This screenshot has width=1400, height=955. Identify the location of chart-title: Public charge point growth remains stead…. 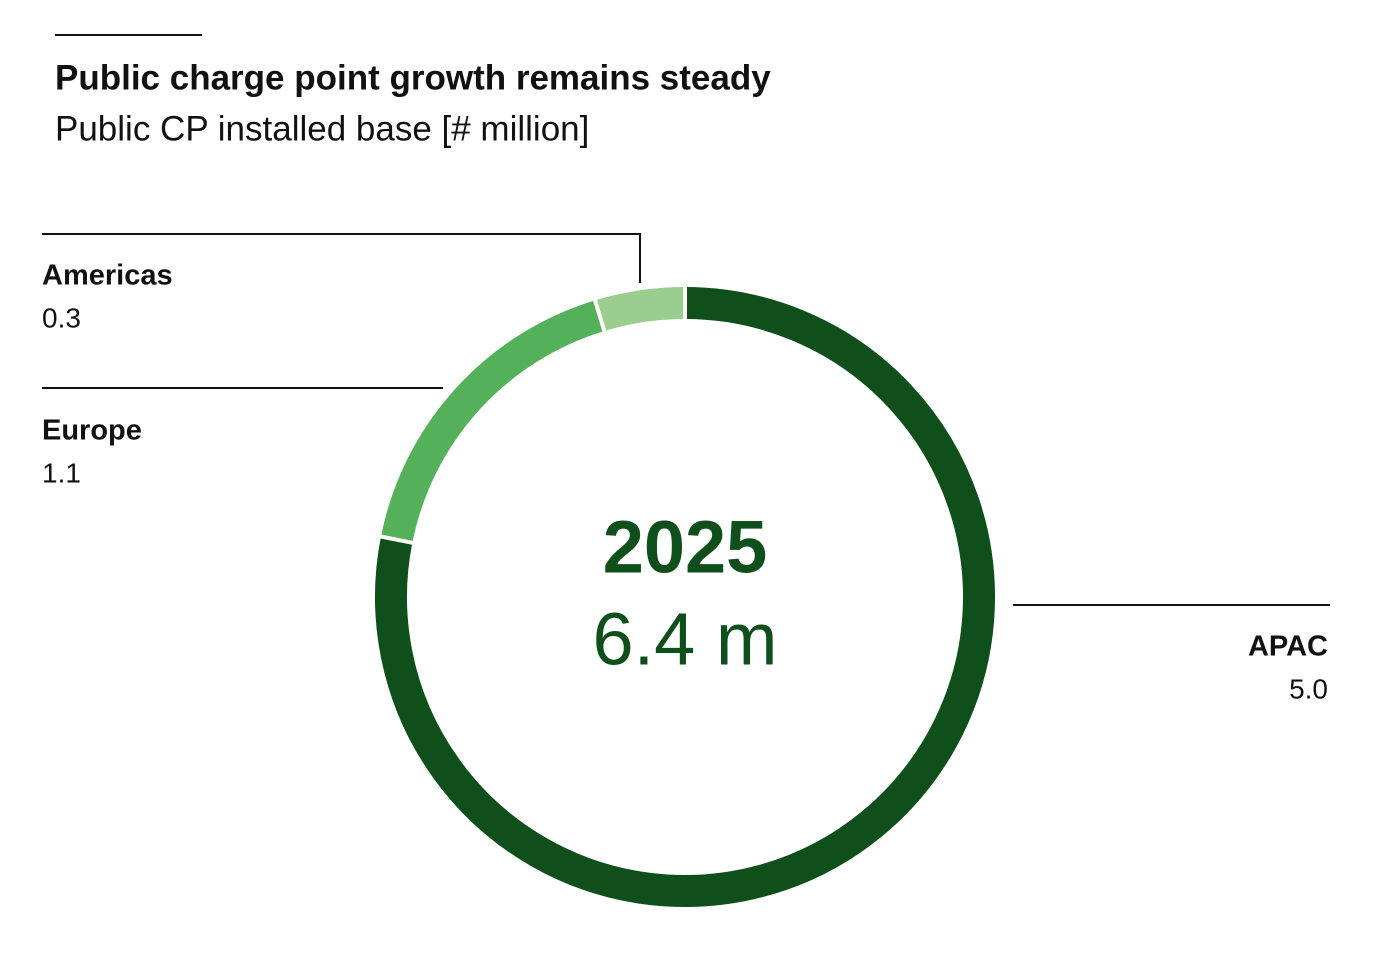
(413, 77).